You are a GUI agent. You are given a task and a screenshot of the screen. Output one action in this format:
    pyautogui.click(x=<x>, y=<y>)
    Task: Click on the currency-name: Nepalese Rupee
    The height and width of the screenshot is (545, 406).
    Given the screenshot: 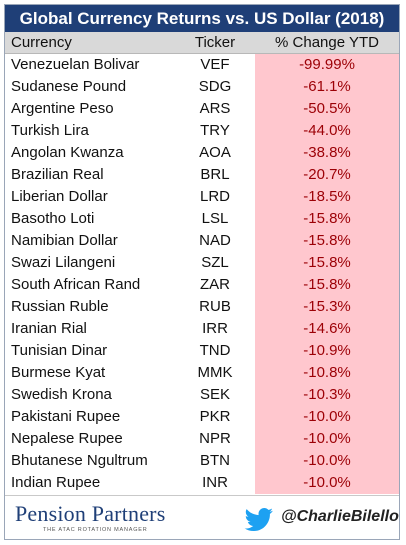 What is the action you would take?
    pyautogui.click(x=67, y=438)
    